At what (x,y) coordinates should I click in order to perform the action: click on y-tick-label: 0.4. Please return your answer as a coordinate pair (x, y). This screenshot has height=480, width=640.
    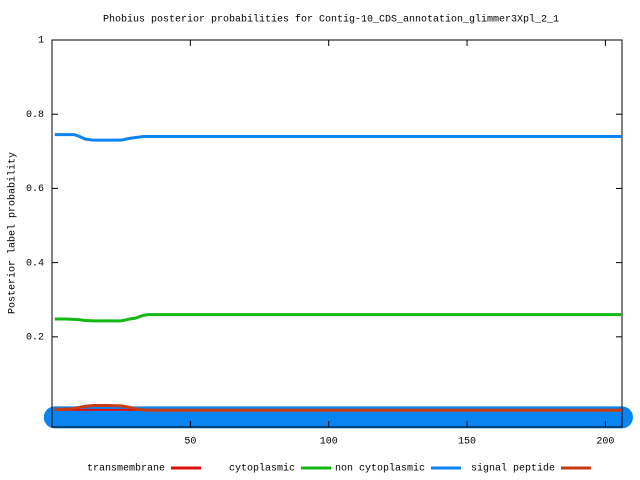
    Looking at the image, I should click on (35, 263).